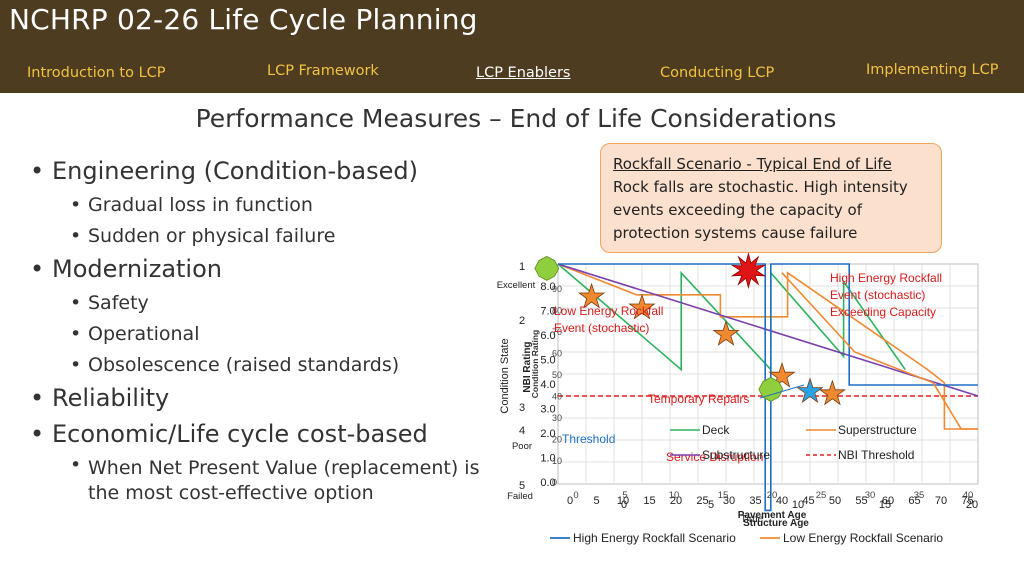  Describe the element at coordinates (698, 399) in the screenshot. I see `temporary-repairs-annotation: Temporary Repairs` at that location.